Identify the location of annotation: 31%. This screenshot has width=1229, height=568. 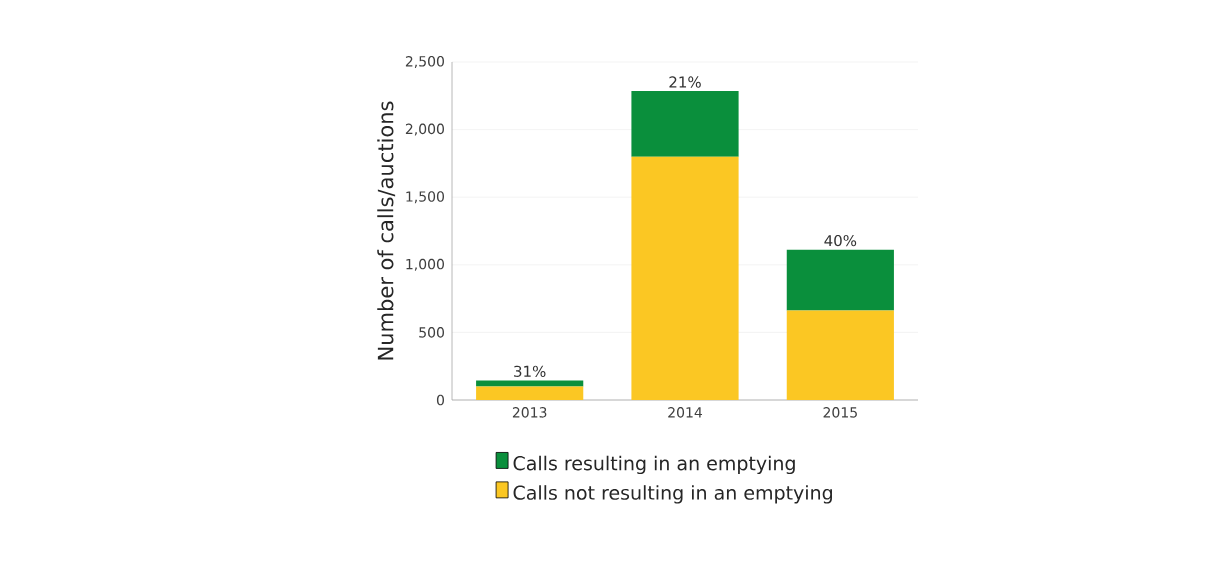
(530, 371).